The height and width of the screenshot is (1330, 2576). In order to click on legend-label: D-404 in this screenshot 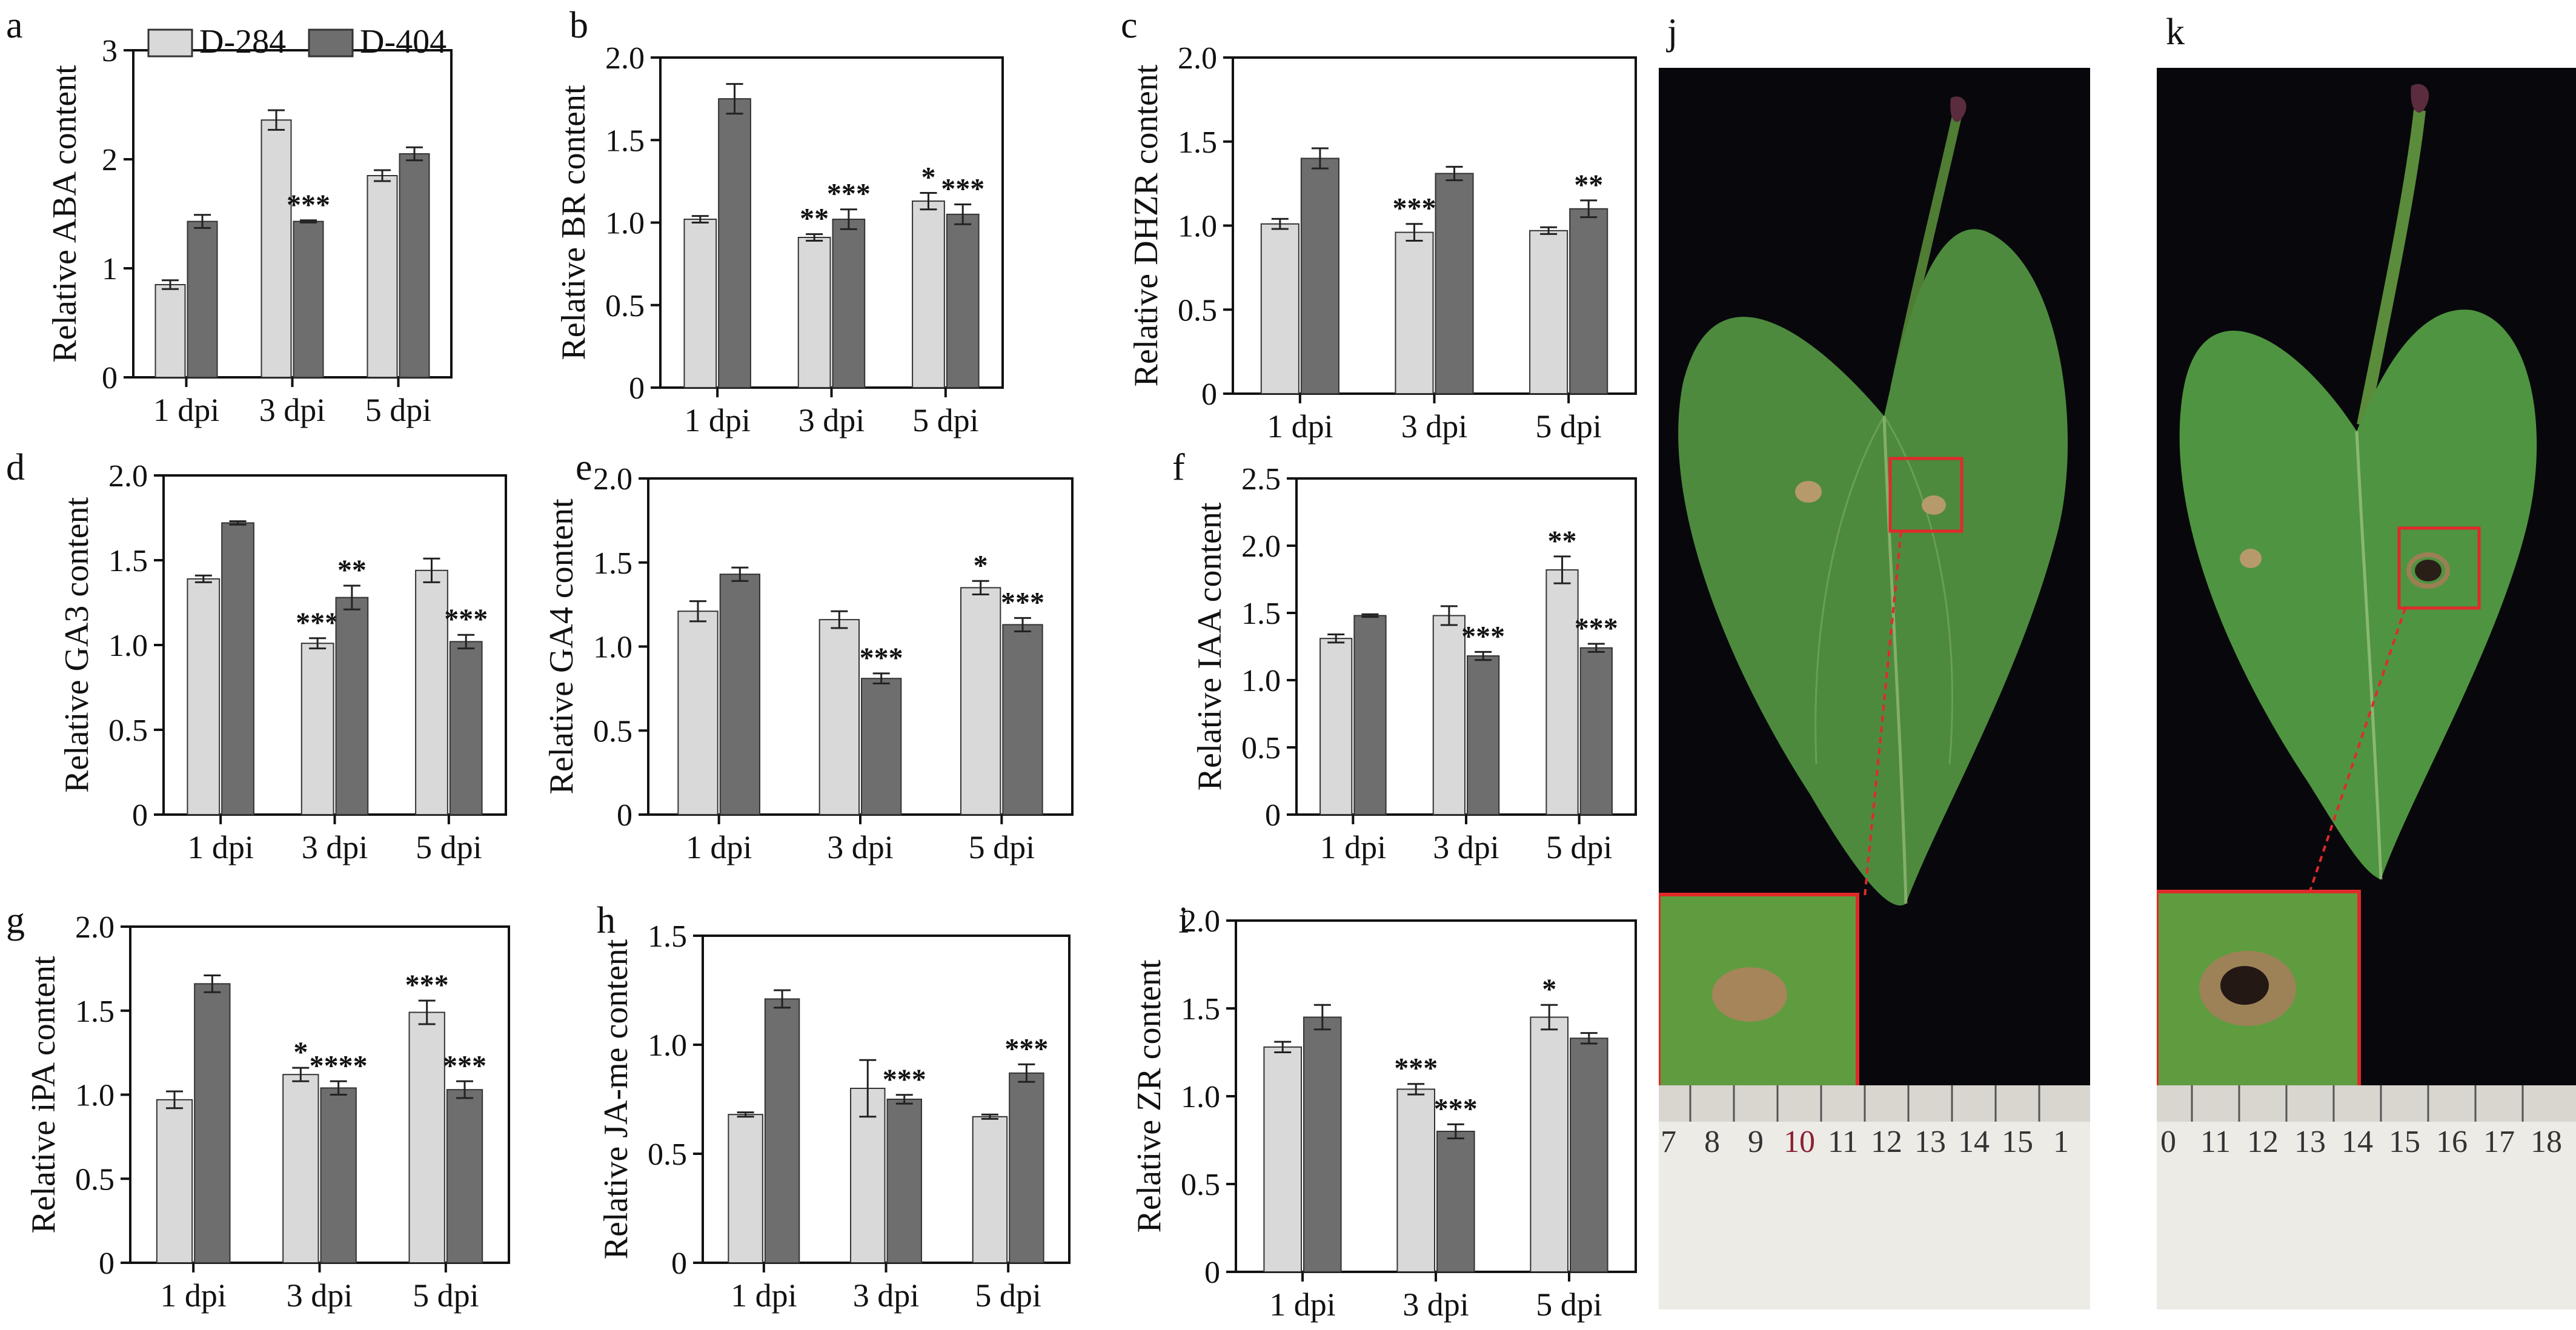, I will do `click(403, 42)`.